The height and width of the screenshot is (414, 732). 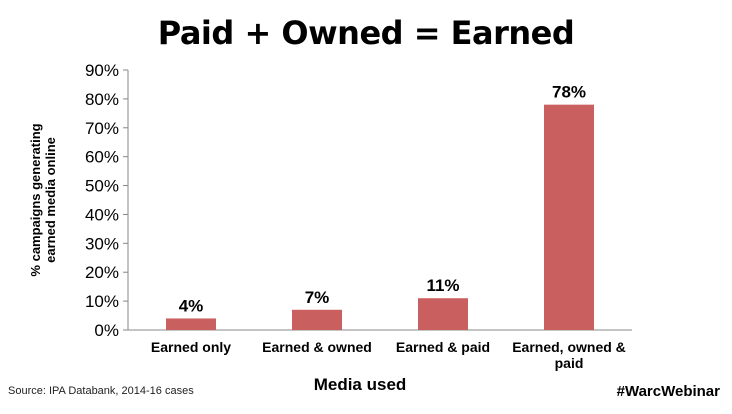 What do you see at coordinates (191, 347) in the screenshot?
I see `category-label: Earned only` at bounding box center [191, 347].